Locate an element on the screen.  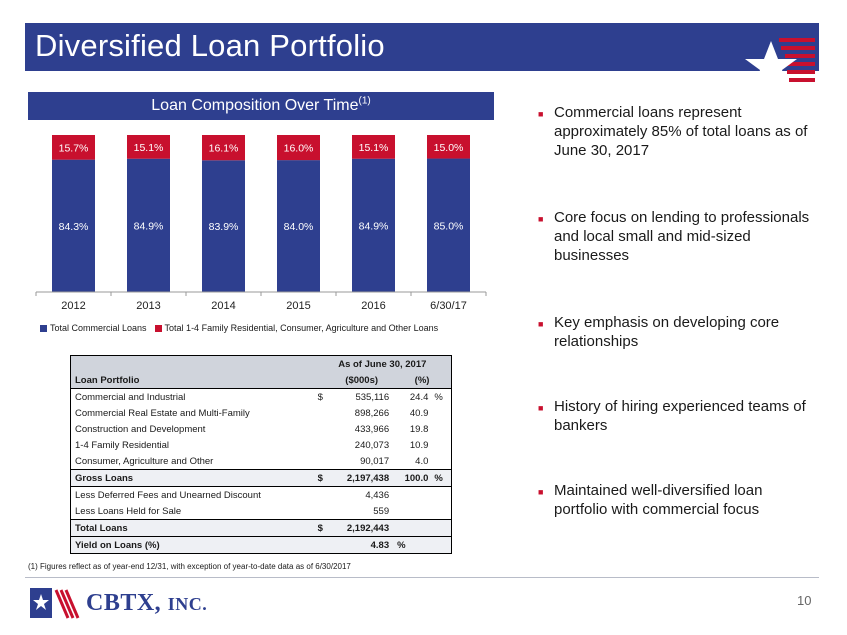
x-tick-label: 2012 is located at coordinates (73, 306).